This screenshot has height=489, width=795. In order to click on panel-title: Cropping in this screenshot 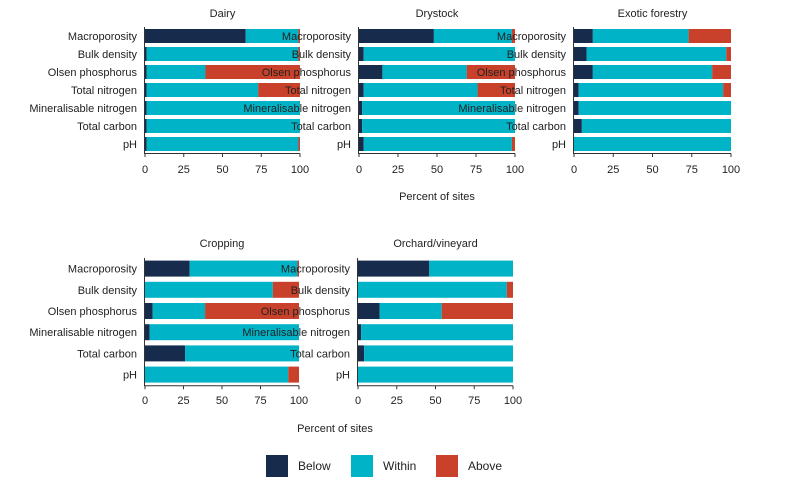, I will do `click(222, 244)`.